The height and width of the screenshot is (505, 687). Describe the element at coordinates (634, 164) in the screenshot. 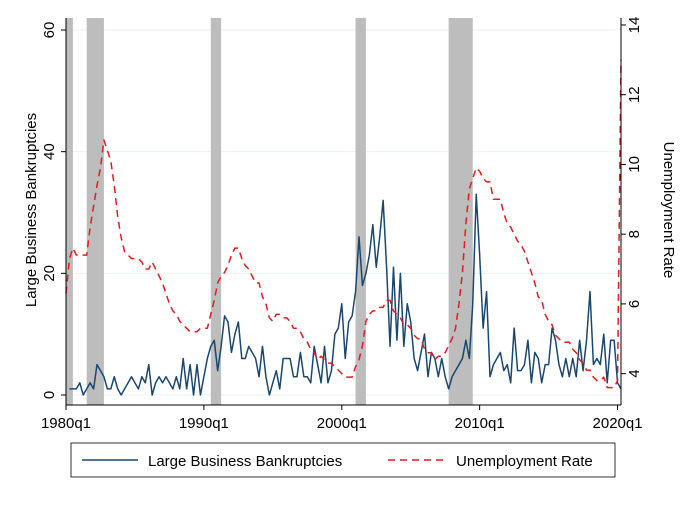

I see `y-right-tick-label: 10` at that location.